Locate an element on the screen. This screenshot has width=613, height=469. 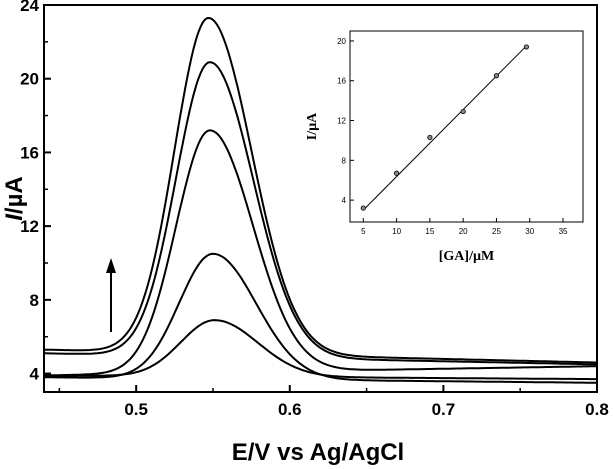
y-tick-label: 4 is located at coordinates (35, 374).